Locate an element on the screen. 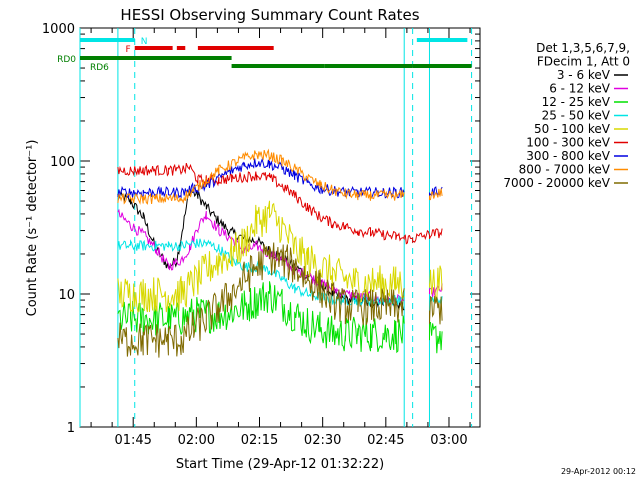 The width and height of the screenshot is (640, 480). x-tick-label: 01:45 is located at coordinates (132, 440).